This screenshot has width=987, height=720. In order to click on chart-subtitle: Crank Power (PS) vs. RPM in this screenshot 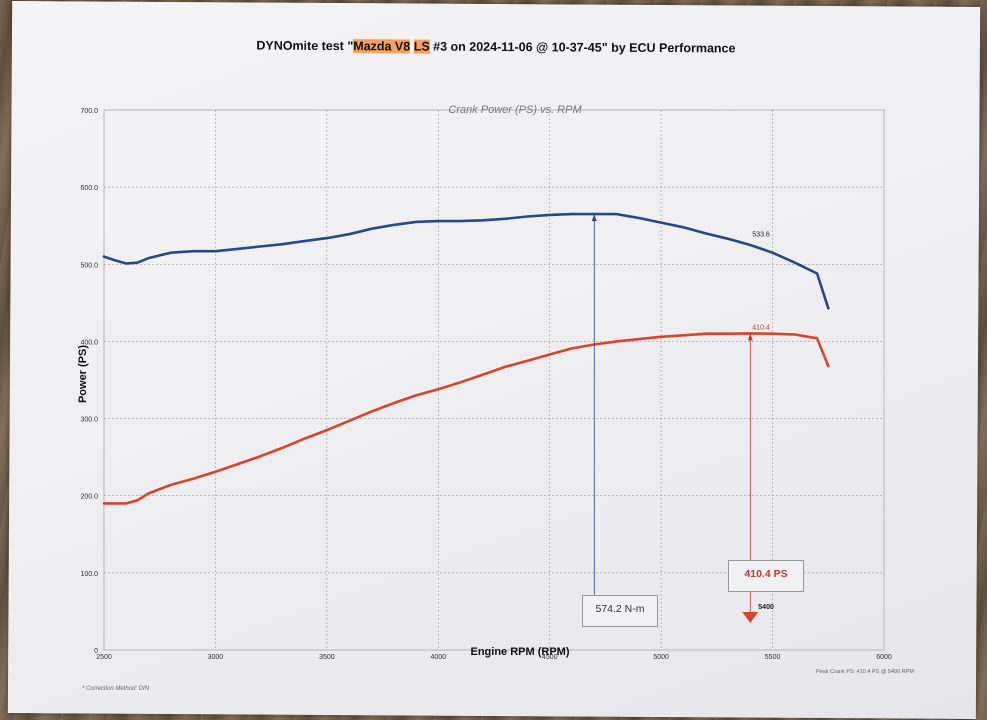, I will do `click(515, 110)`.